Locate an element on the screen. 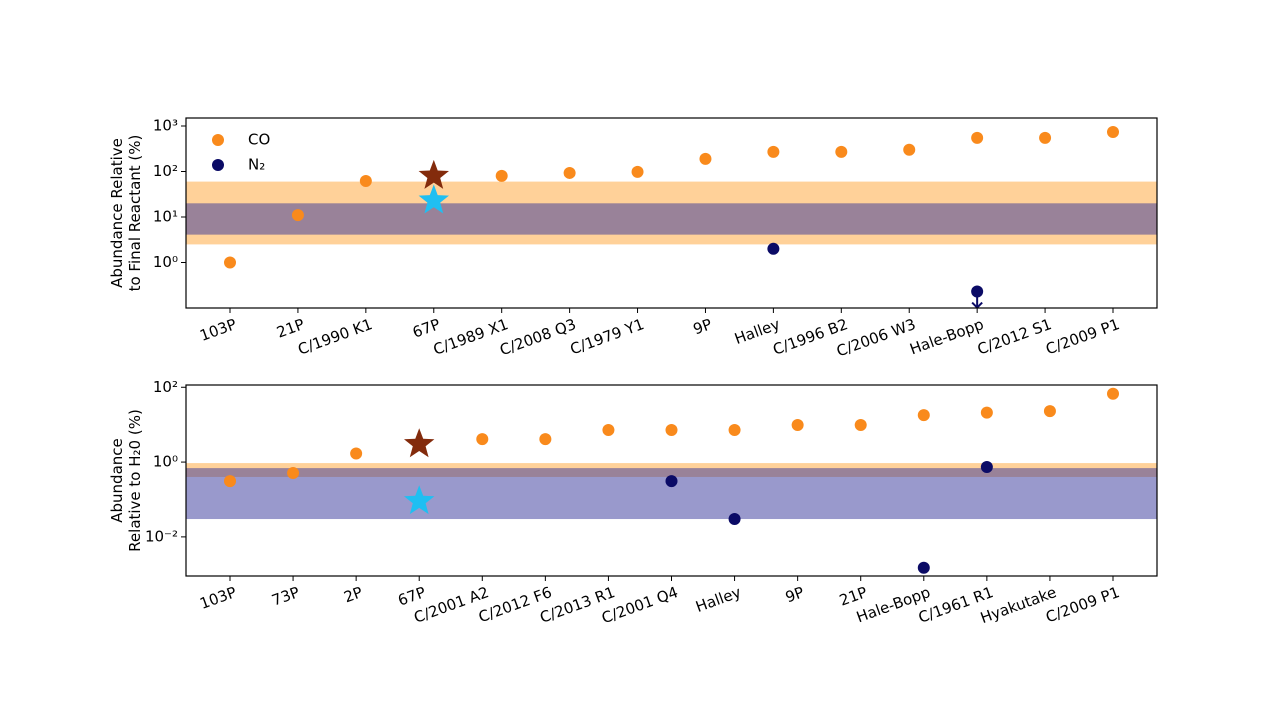 This screenshot has height=716, width=1273. band is located at coordinates (671, 219).